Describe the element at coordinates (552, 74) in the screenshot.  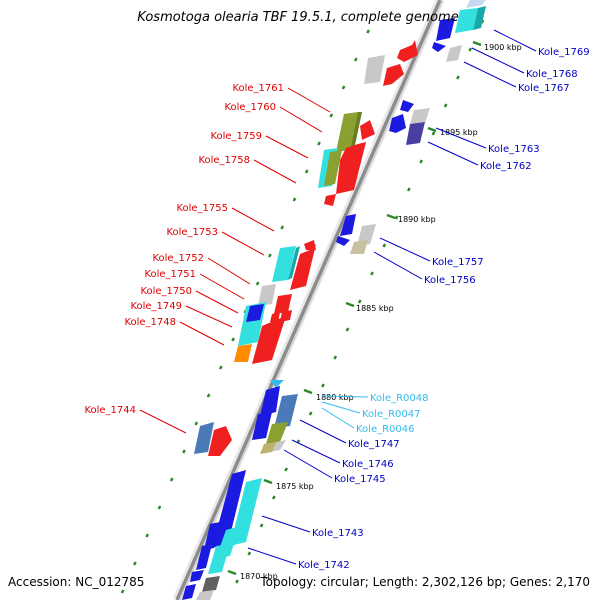
I see `gene-label: Kole_1768` at that location.